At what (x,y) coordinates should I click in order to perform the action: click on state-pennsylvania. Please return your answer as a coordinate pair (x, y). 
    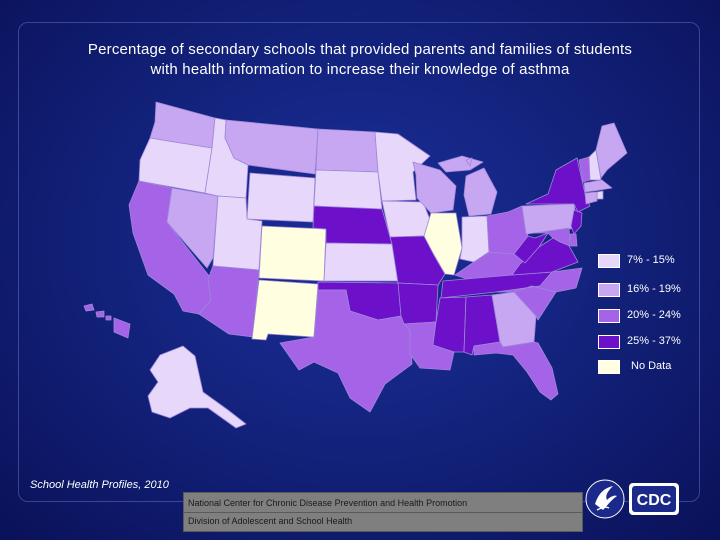
    Looking at the image, I should click on (550, 219).